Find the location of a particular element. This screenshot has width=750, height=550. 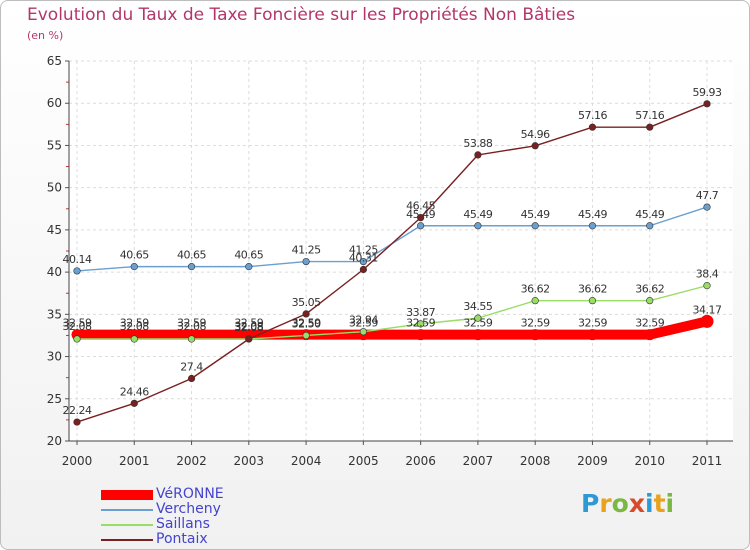

data-label: 59.93 is located at coordinates (707, 92).